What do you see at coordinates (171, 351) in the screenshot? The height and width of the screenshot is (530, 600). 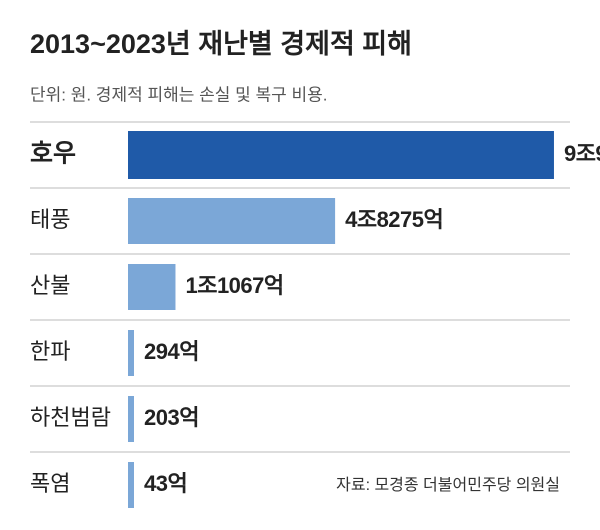 I see `value-label: 294억` at bounding box center [171, 351].